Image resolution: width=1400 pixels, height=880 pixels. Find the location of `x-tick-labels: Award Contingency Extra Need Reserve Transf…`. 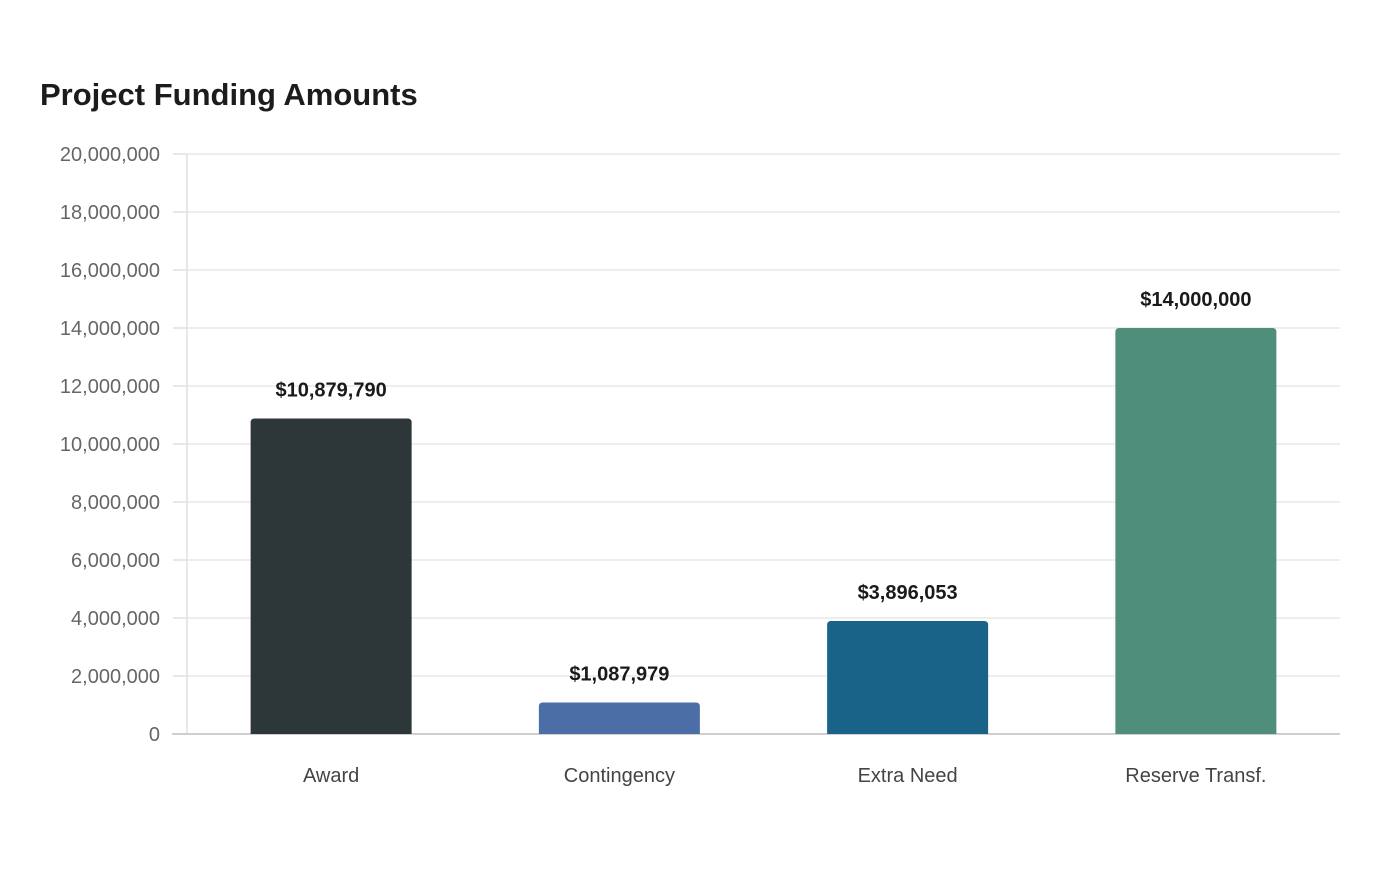

x-tick-labels: Award Contingency Extra Need Reserve Transf… is located at coordinates (785, 776).